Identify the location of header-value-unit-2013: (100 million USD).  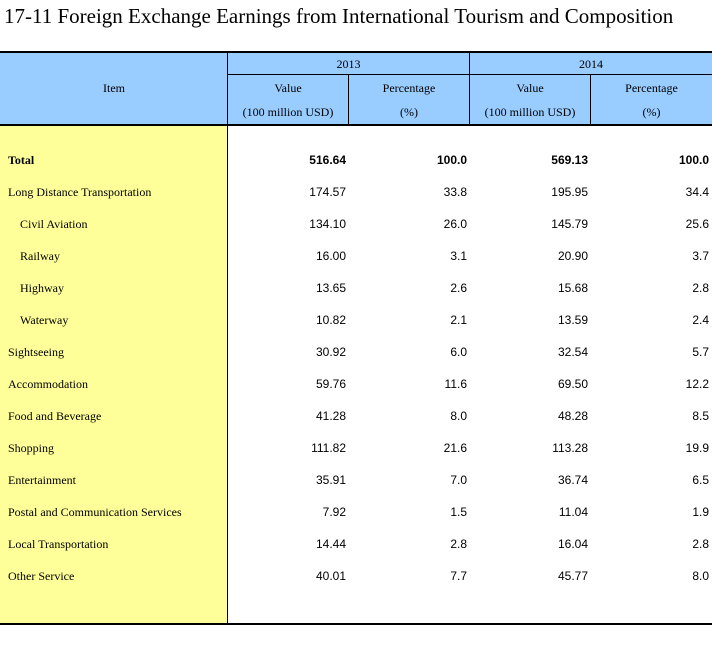
(288, 112).